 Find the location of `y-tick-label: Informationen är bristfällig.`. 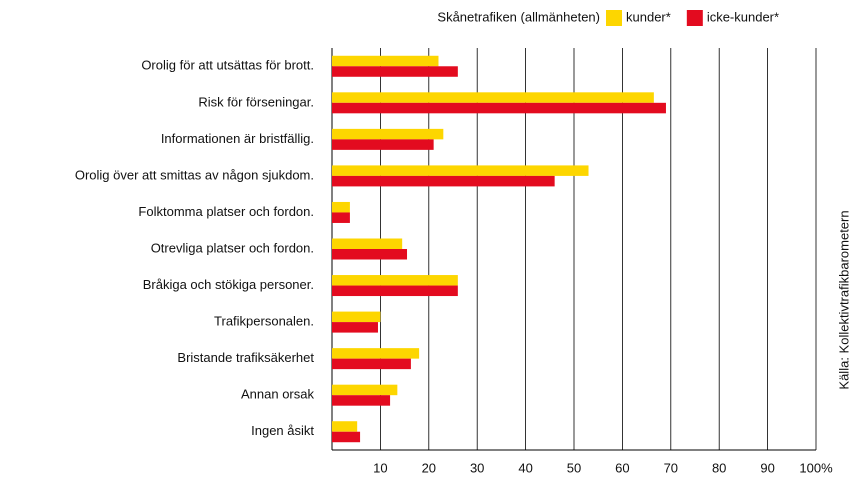

y-tick-label: Informationen är bristfällig. is located at coordinates (237, 138).